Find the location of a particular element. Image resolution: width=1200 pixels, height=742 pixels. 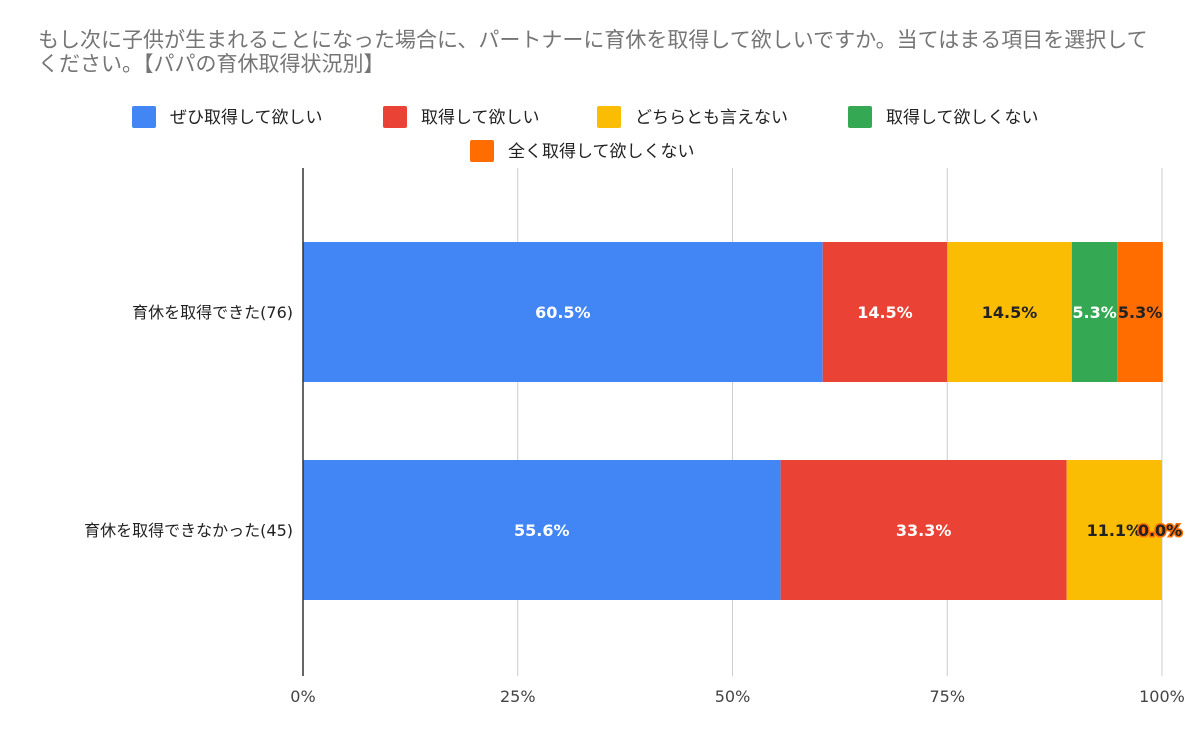

legend-label: どちらとも言えない is located at coordinates (711, 118).